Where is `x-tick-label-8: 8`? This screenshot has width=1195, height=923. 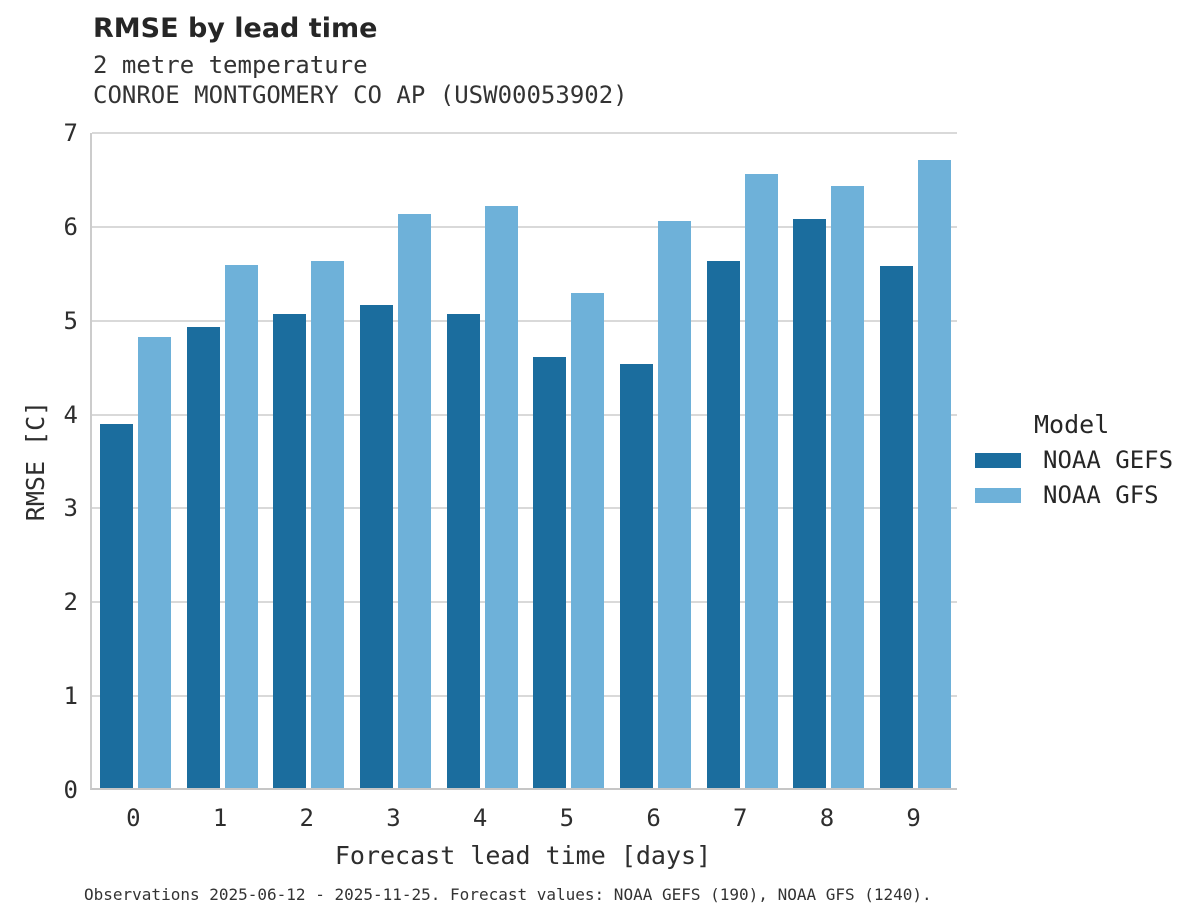
x-tick-label-8: 8 is located at coordinates (827, 818).